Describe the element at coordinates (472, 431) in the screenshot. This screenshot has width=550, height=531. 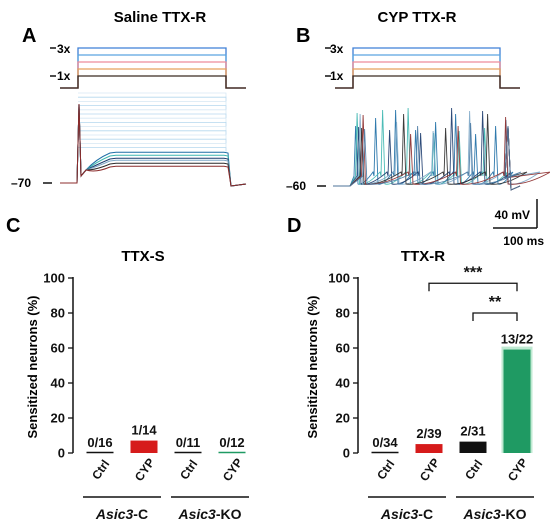
I see `panel-d-bar-label-3: 2/31` at that location.